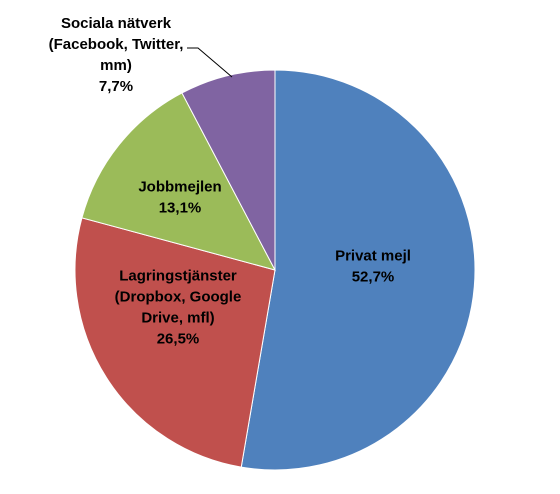 This screenshot has height=494, width=560. What do you see at coordinates (116, 86) in the screenshot?
I see `slice-value-label: 7,7%` at bounding box center [116, 86].